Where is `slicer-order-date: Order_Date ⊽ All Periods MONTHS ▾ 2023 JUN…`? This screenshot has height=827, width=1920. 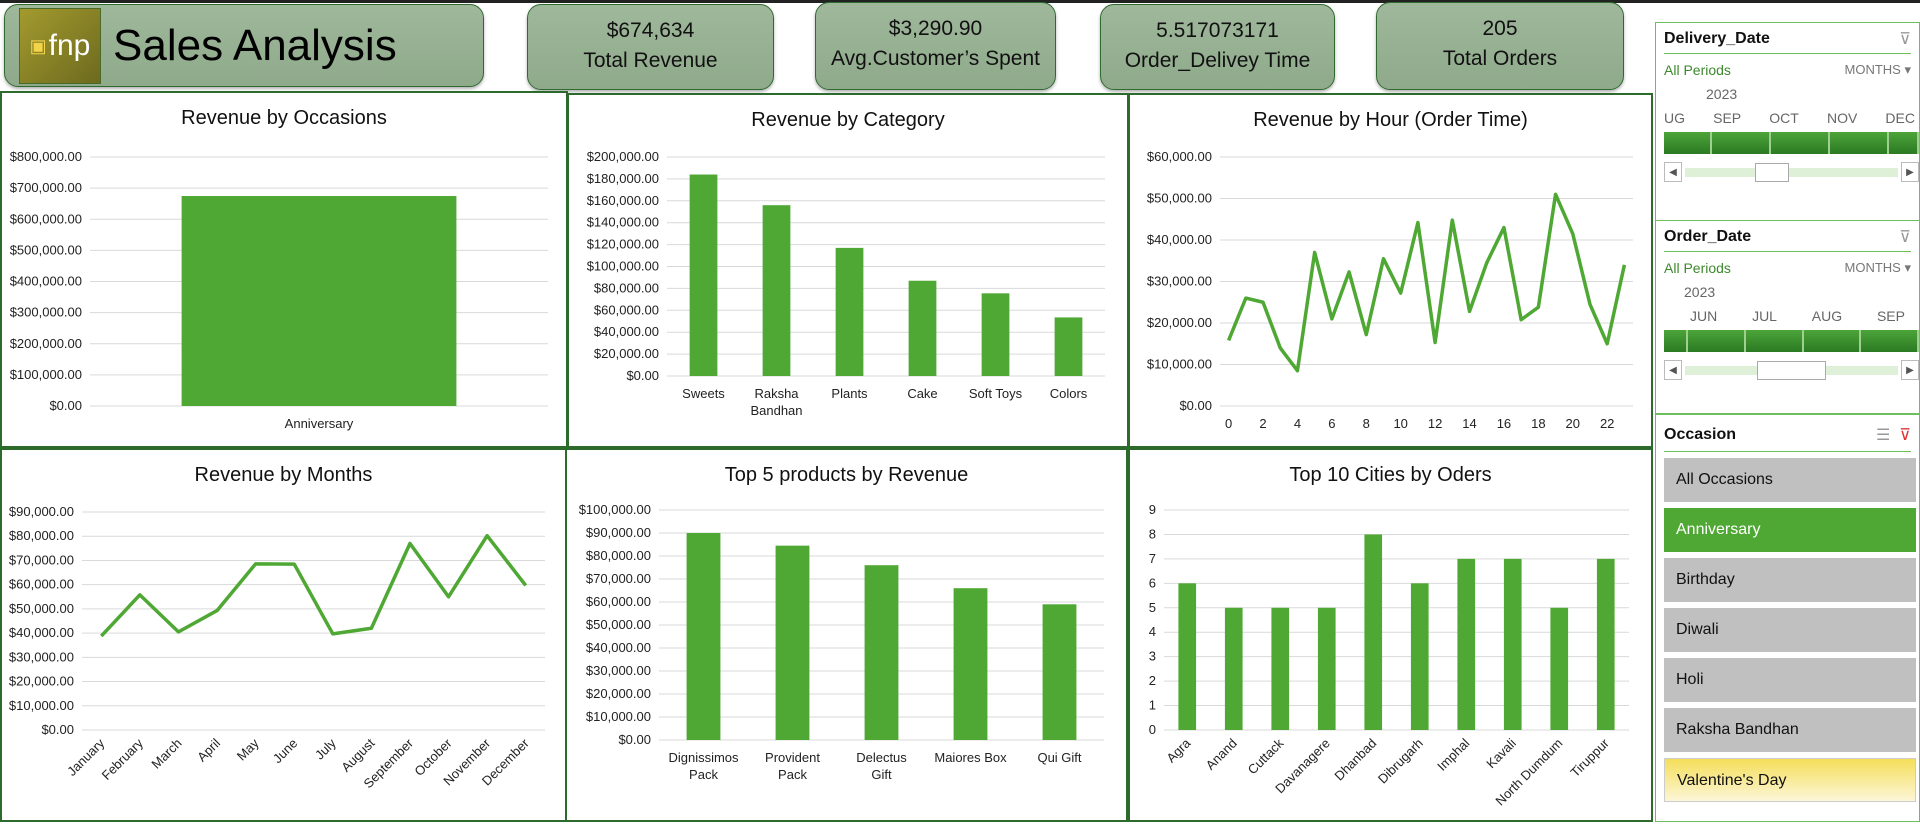 slicer-order-date: Order_Date ⊽ All Periods MONTHS ▾ 2023 JUN… is located at coordinates (1787, 317).